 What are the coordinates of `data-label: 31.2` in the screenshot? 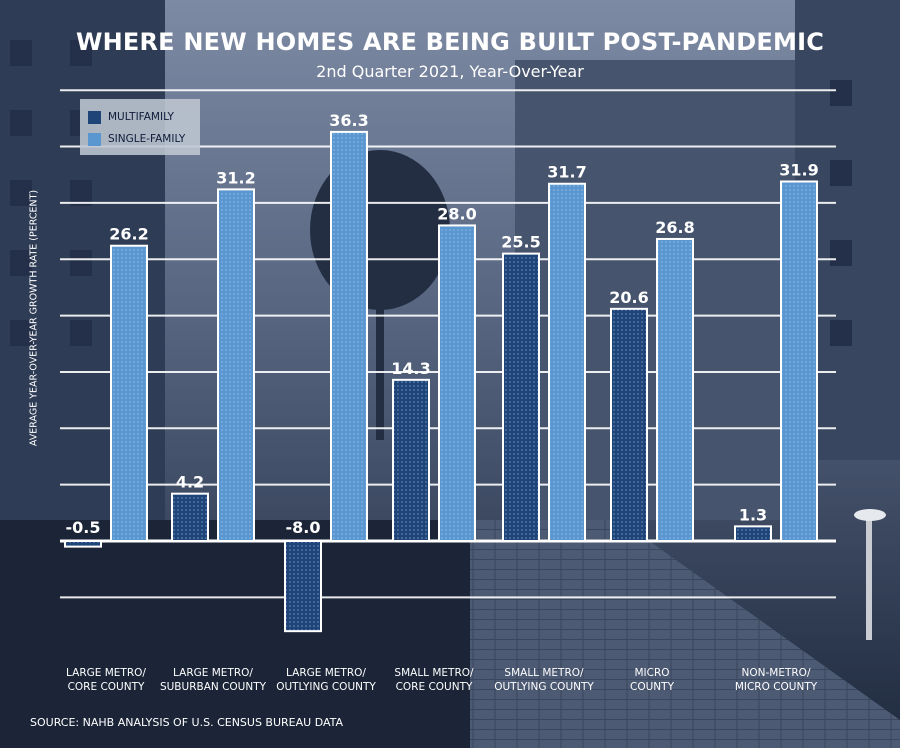 It's located at (235, 177).